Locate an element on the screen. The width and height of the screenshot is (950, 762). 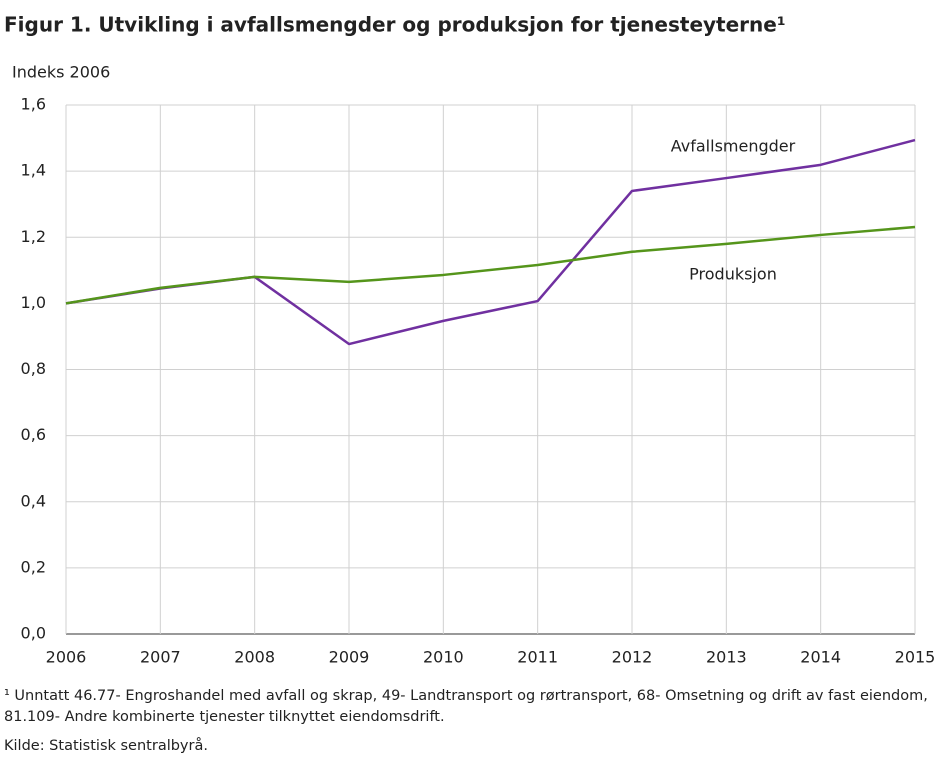
y-axis-label: Indeks 2006 is located at coordinates (61, 72).